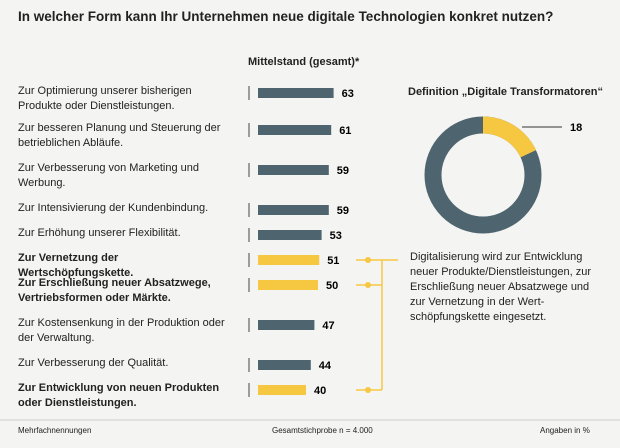  I want to click on footnote: Gesamtstichprobe n = 4.000, so click(322, 430).